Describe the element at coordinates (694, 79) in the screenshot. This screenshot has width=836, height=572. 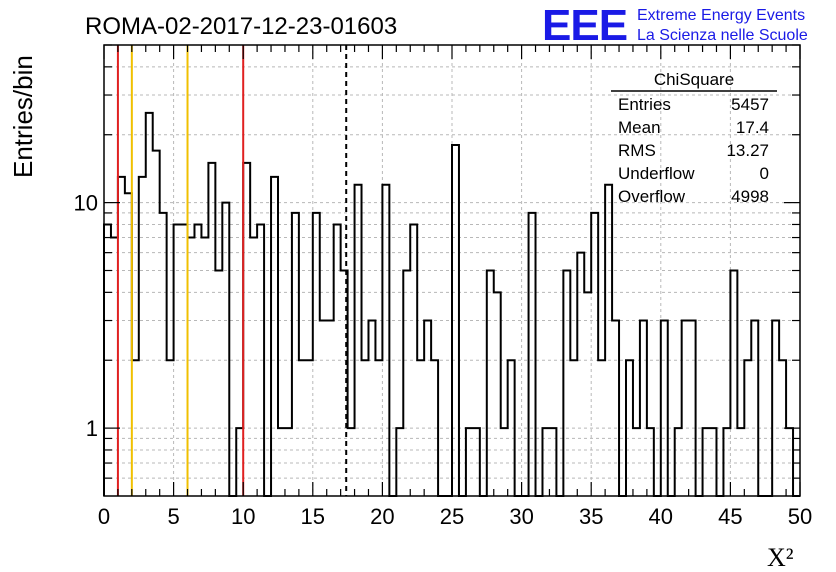
I see `stats-title: ChiSquare` at that location.